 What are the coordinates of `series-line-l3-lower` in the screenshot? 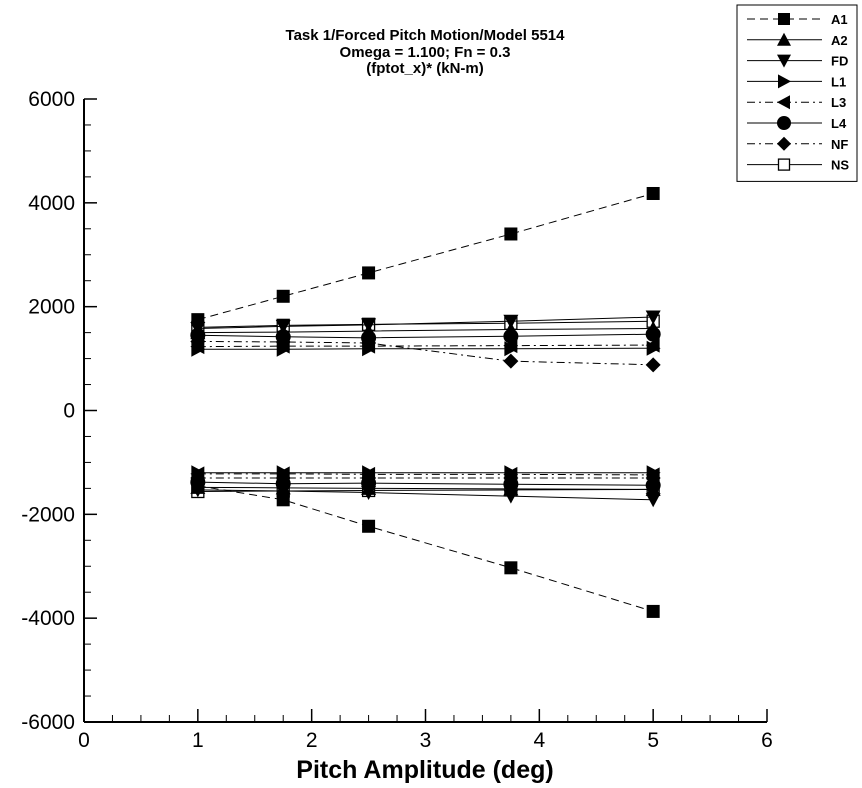 It's located at (425, 474).